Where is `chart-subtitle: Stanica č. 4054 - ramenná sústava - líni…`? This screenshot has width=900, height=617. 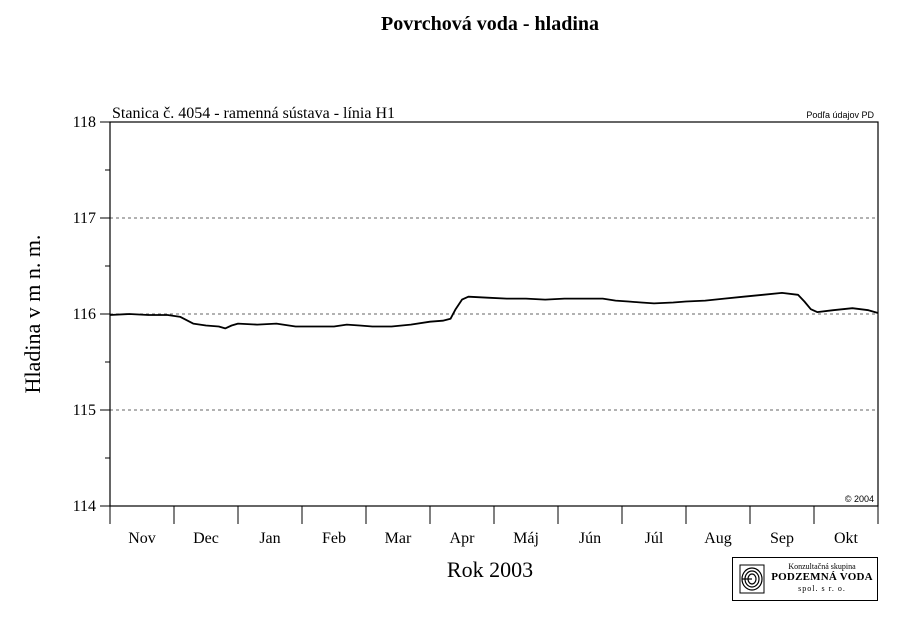
chart-subtitle: Stanica č. 4054 - ramenná sústava - líni… is located at coordinates (253, 113).